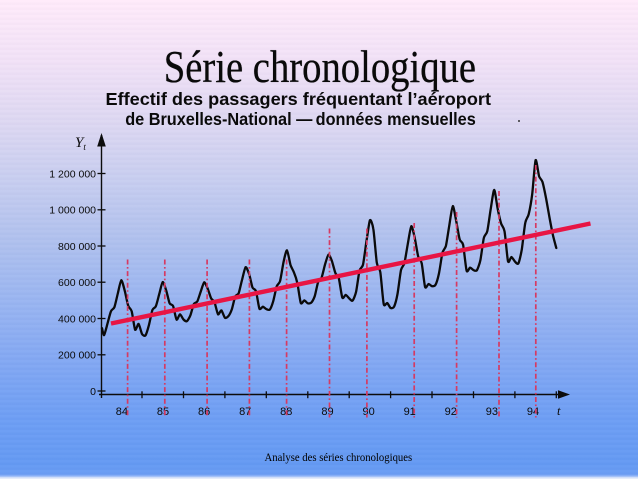  I want to click on svg-text: 85, so click(163, 412).